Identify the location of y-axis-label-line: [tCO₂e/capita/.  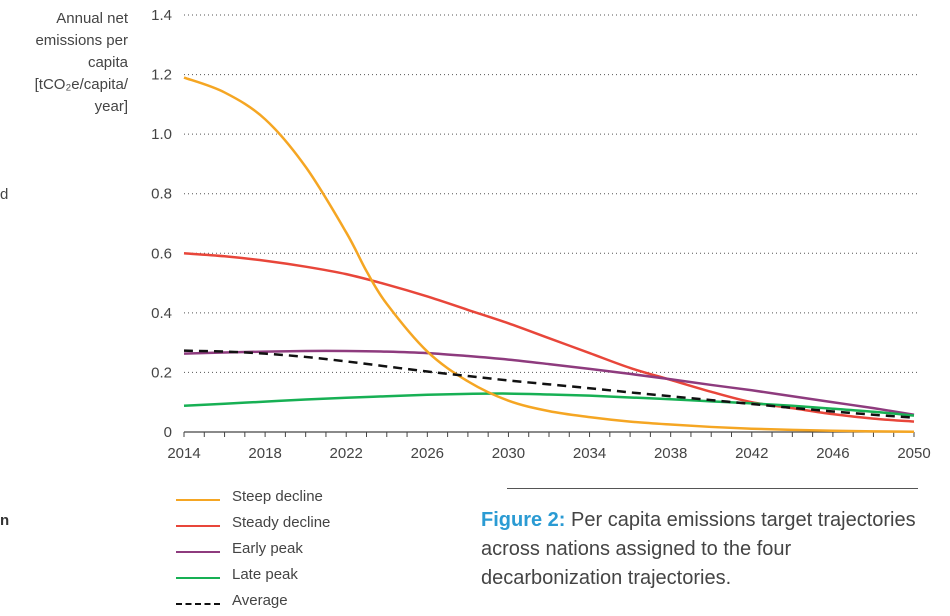
(81, 84).